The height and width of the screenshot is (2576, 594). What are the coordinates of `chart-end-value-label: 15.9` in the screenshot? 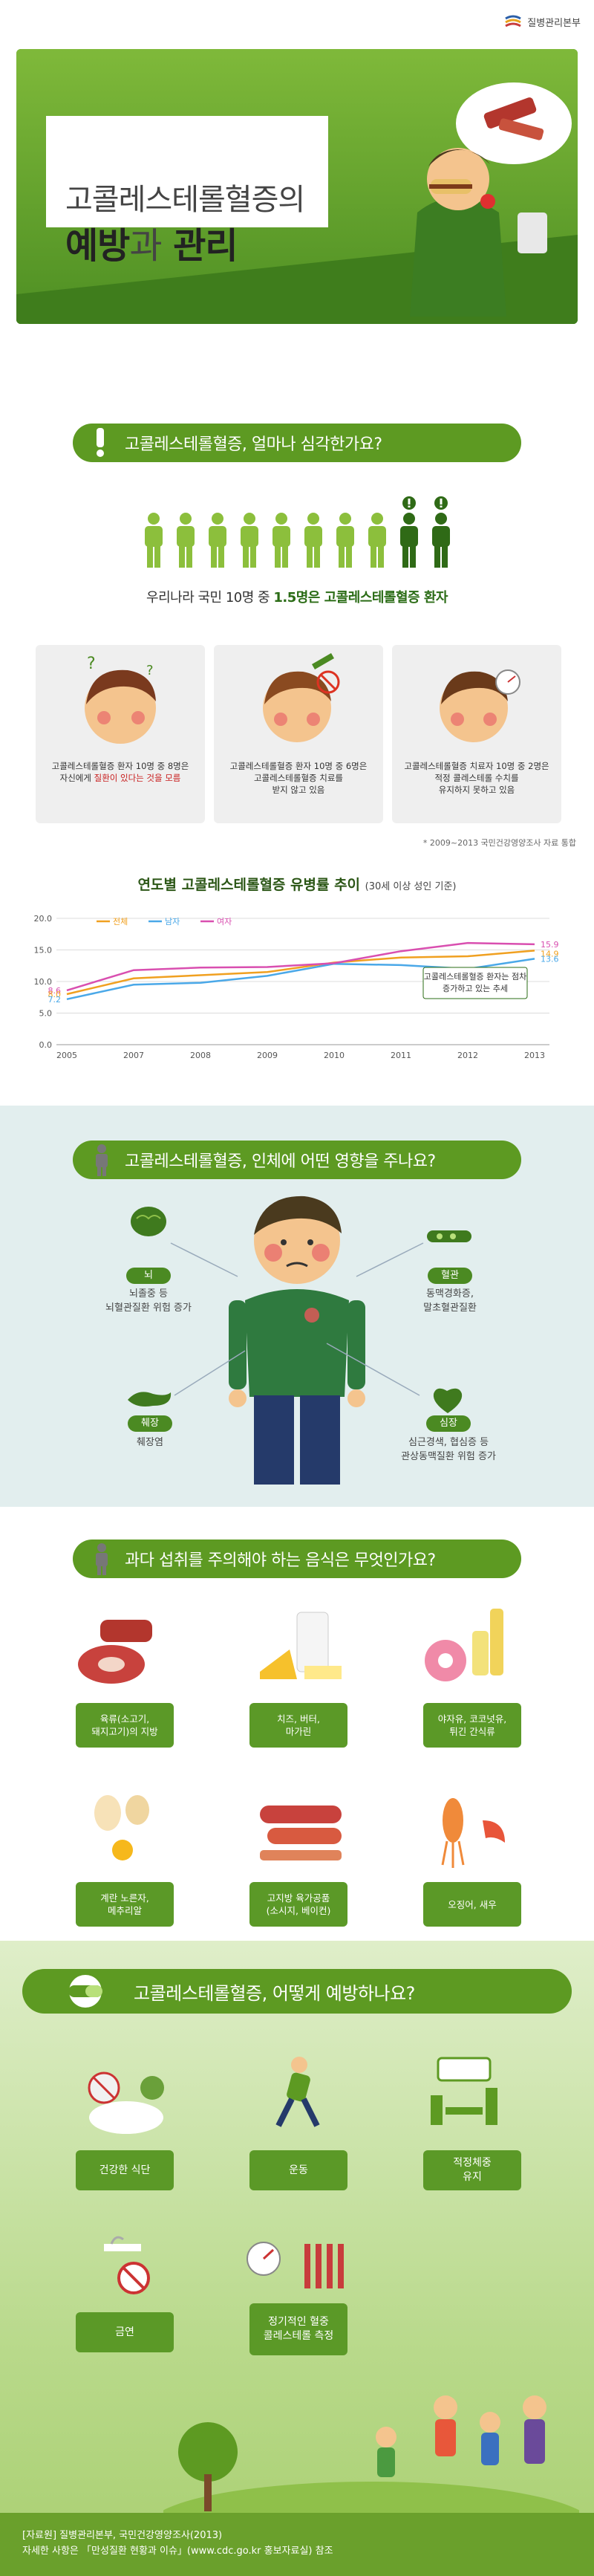 It's located at (550, 945).